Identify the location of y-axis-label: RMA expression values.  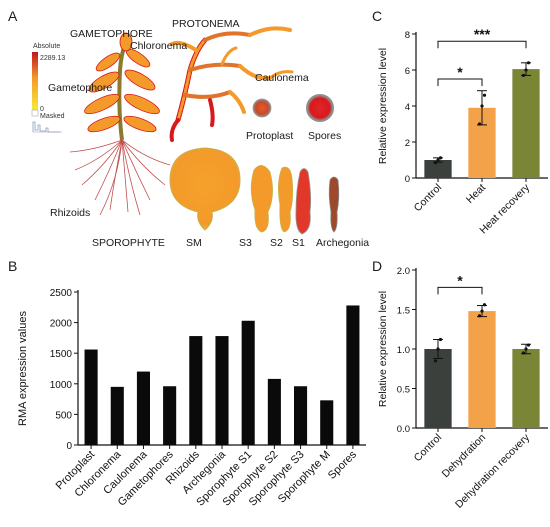
(23, 368).